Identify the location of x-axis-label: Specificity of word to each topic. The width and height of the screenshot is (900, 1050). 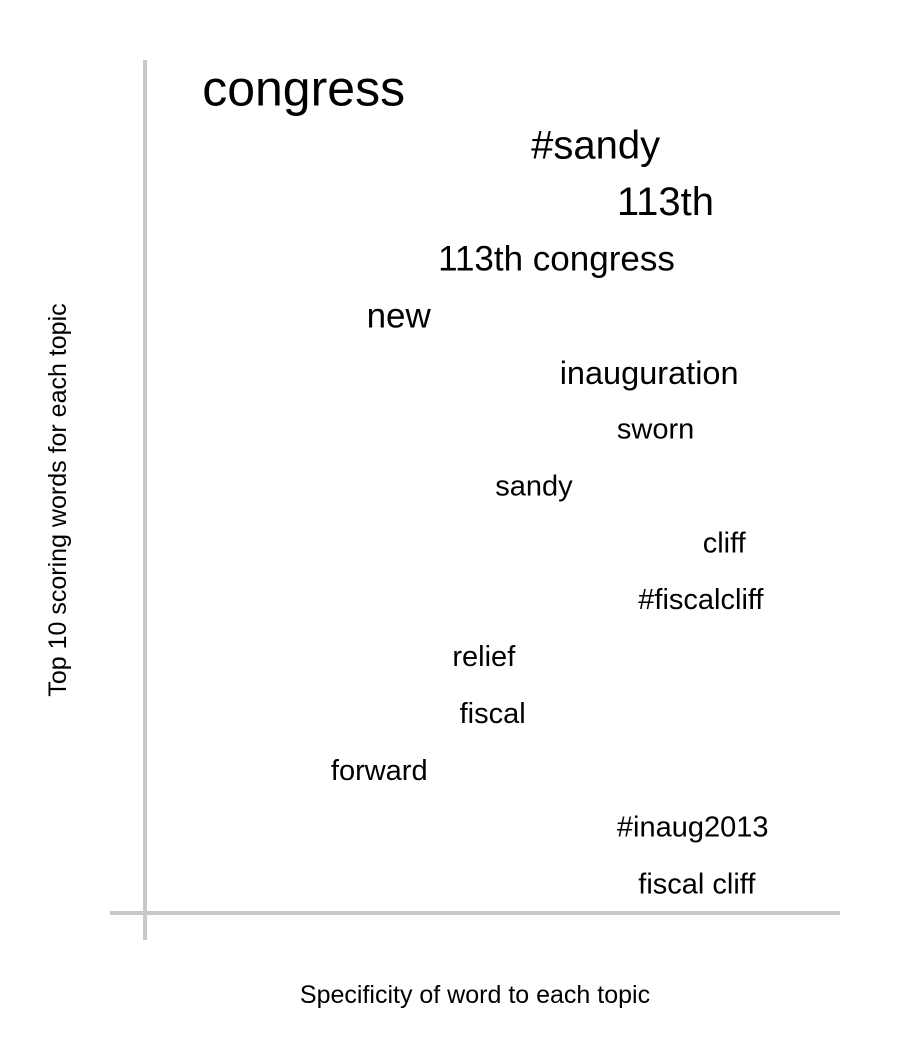
(475, 995).